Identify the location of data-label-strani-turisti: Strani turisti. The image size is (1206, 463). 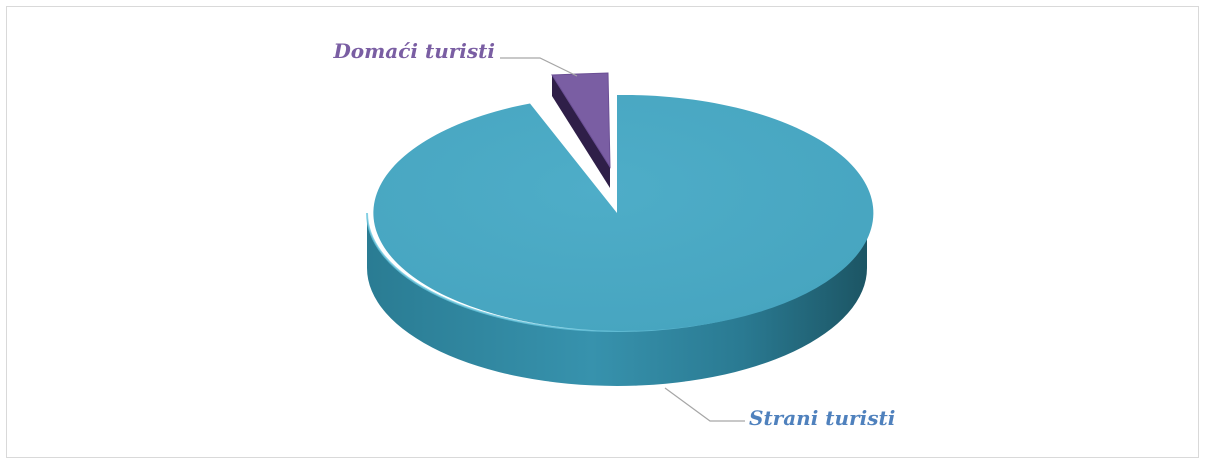
(822, 418).